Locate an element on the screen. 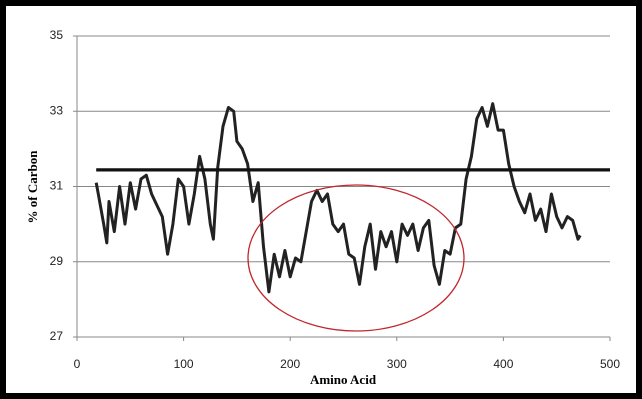  y-tick-label: 35 is located at coordinates (57, 35).